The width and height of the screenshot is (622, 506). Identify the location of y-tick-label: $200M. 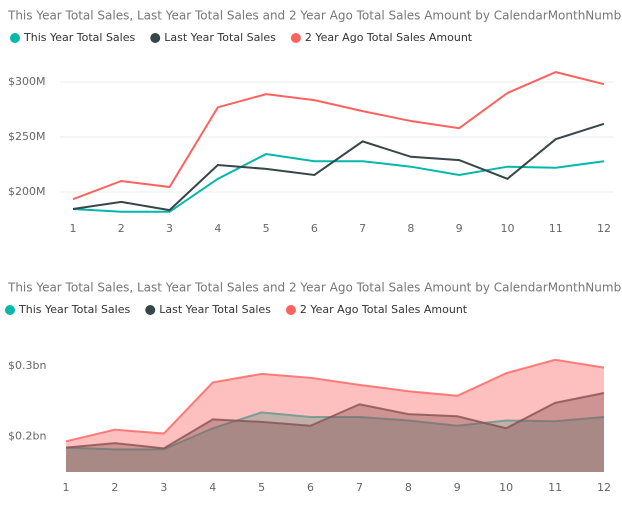
(27, 191).